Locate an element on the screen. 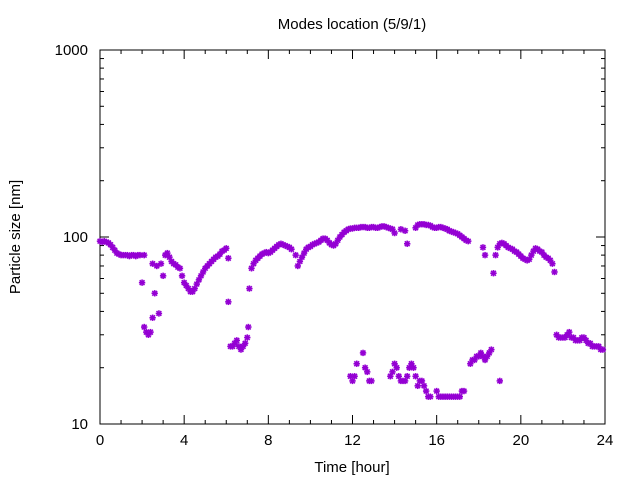  x-tick-label: 12 is located at coordinates (352, 440).